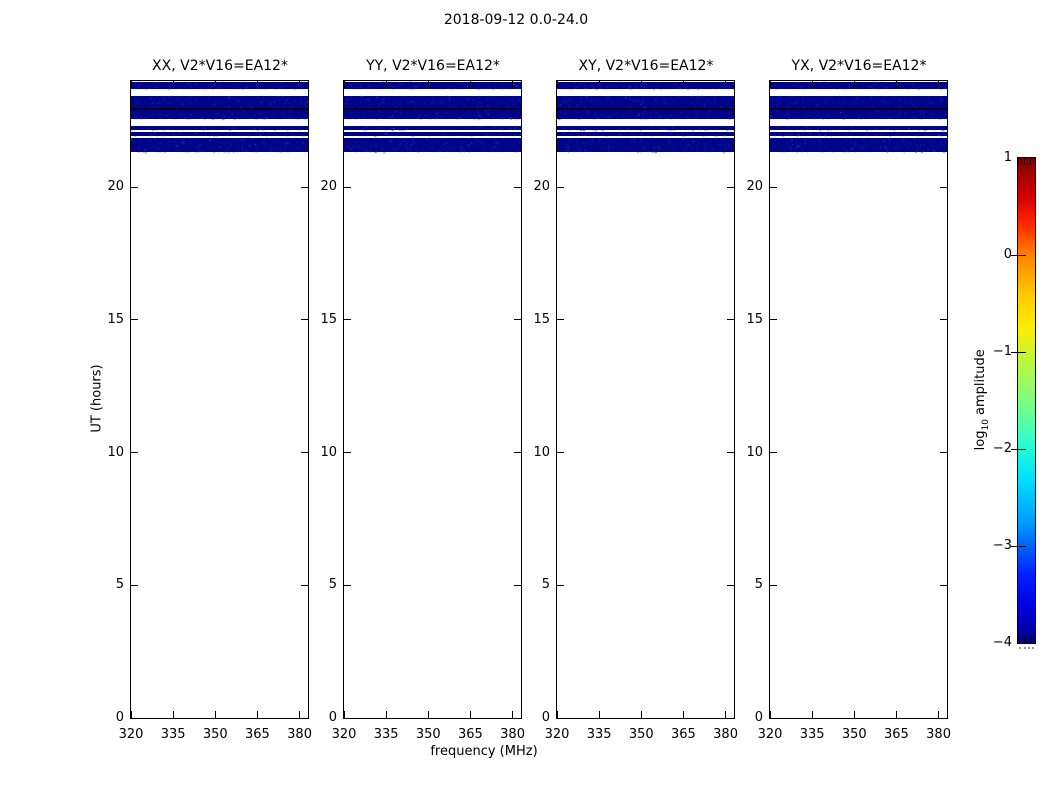 The width and height of the screenshot is (1050, 800). I want to click on colorbar-tick-label: −2, so click(1002, 448).